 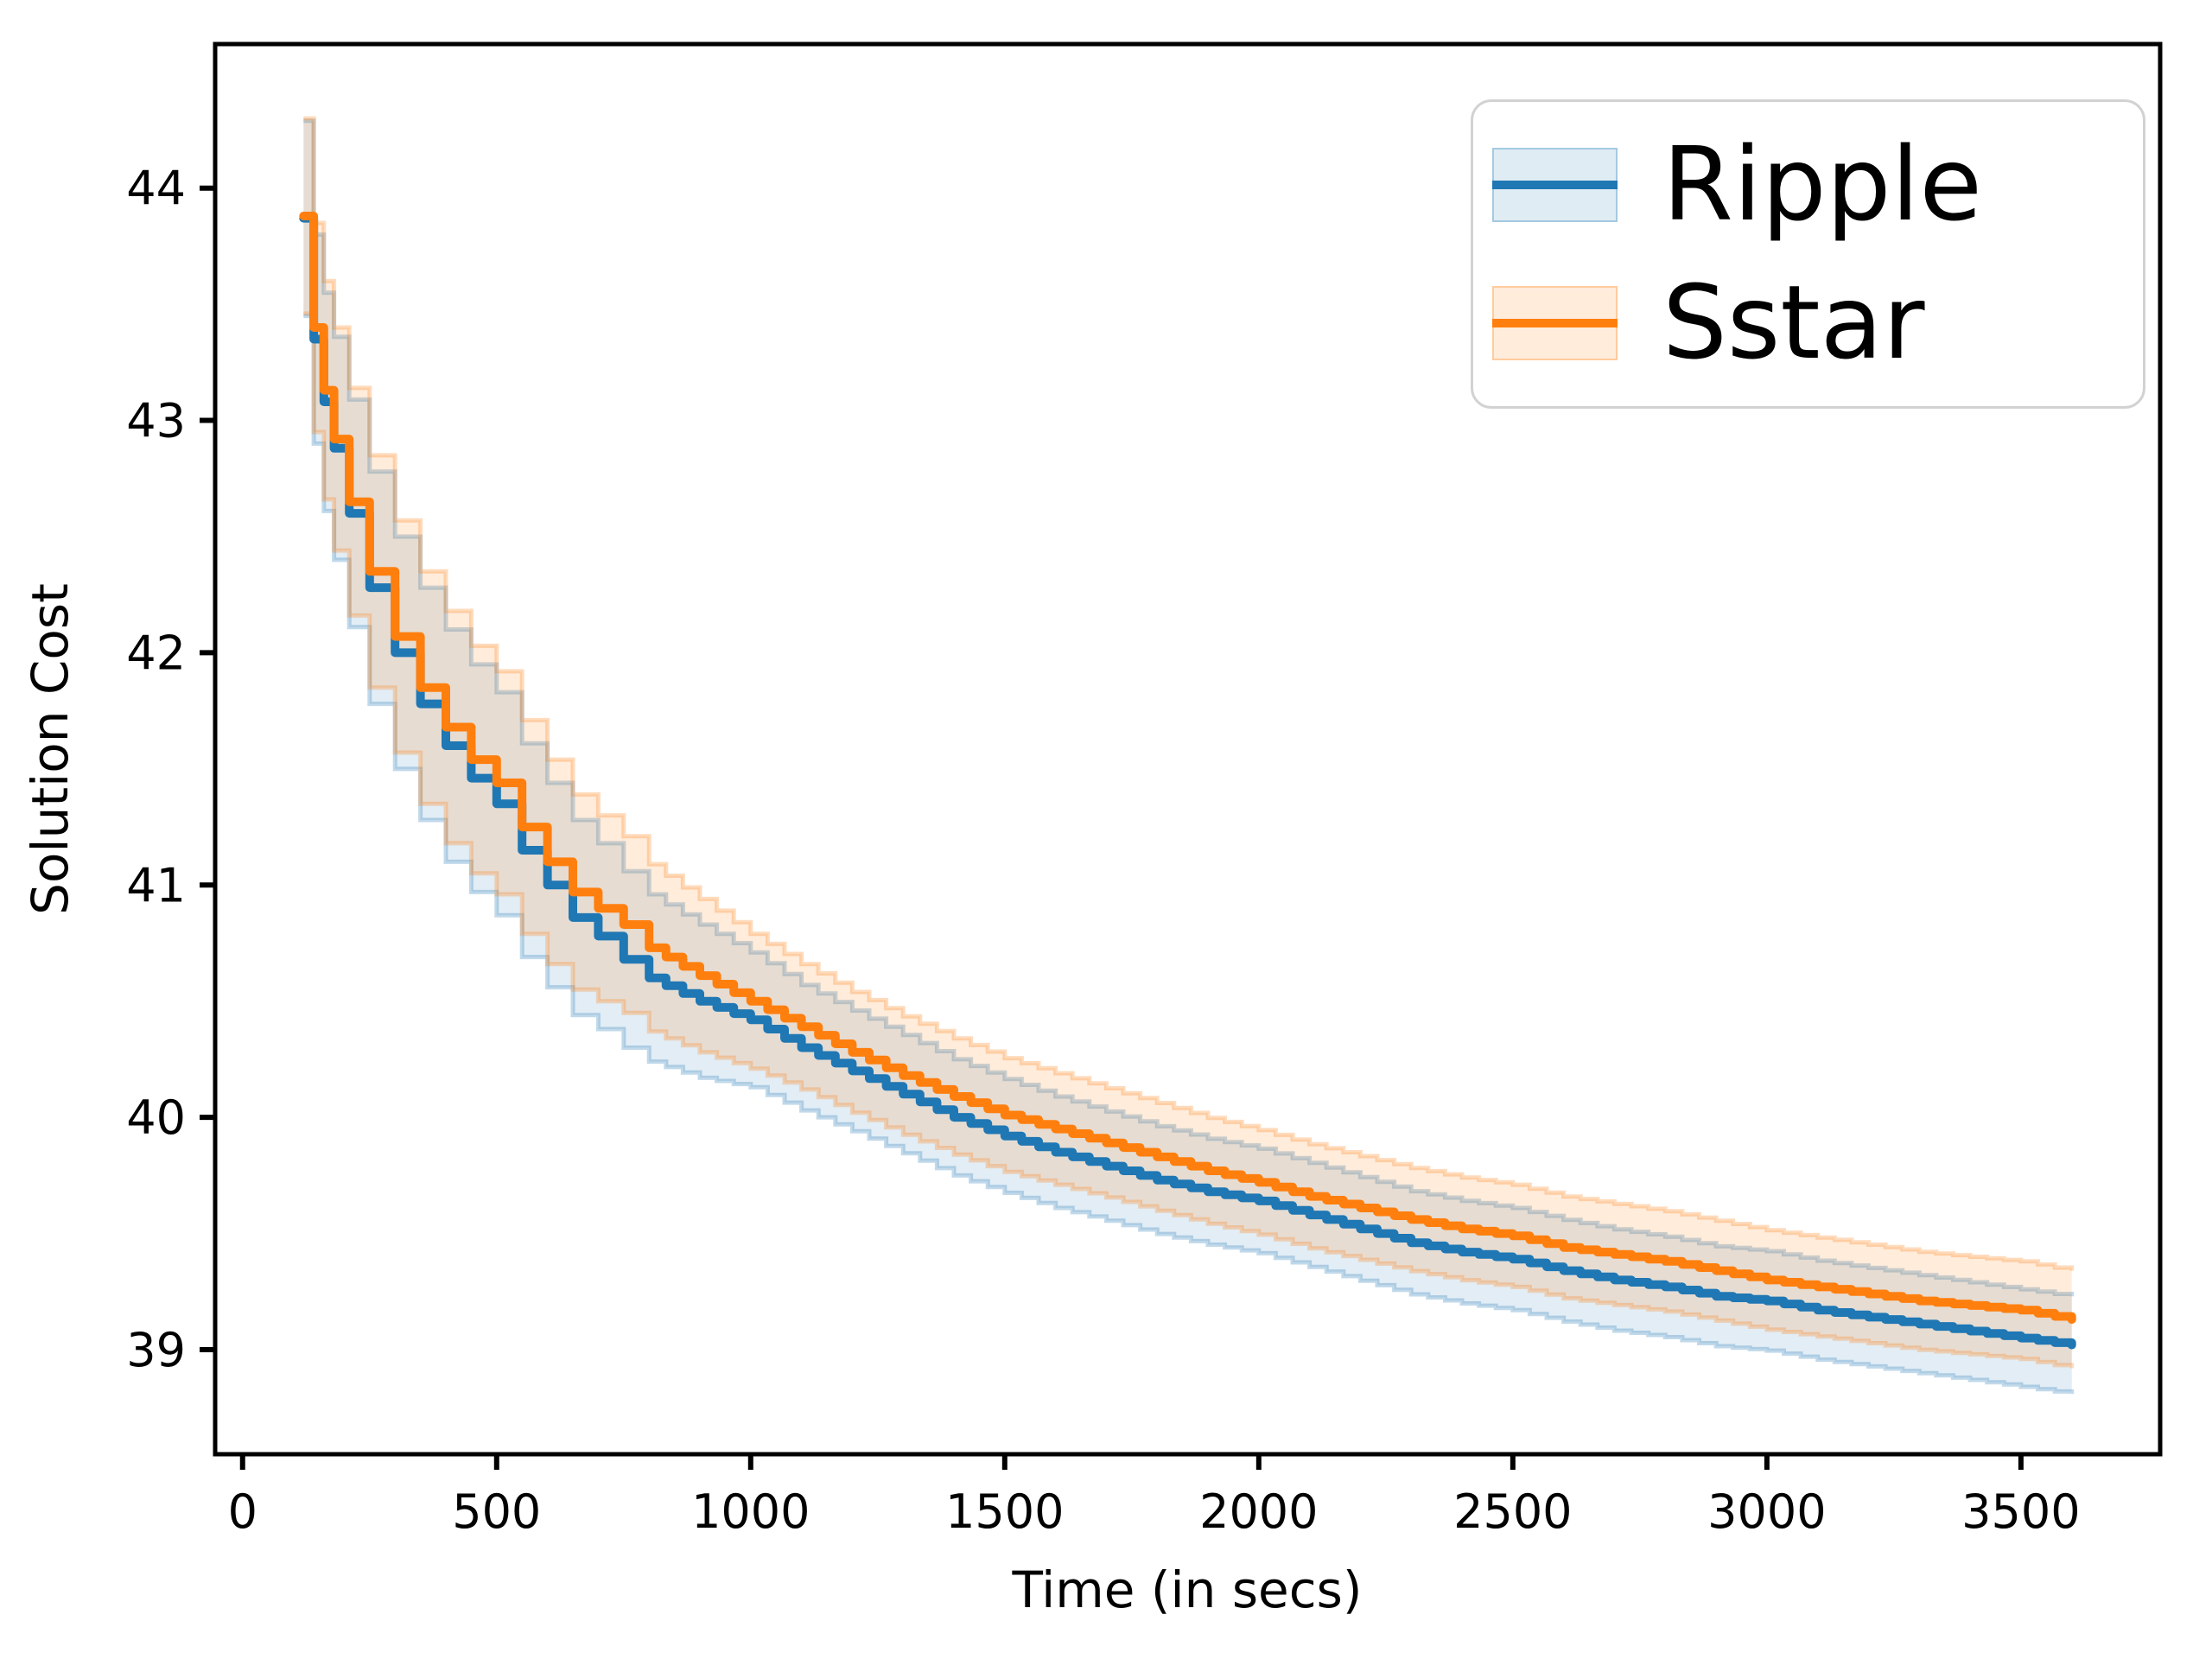 I want to click on x-tick-label: 1000, so click(x=750, y=1511).